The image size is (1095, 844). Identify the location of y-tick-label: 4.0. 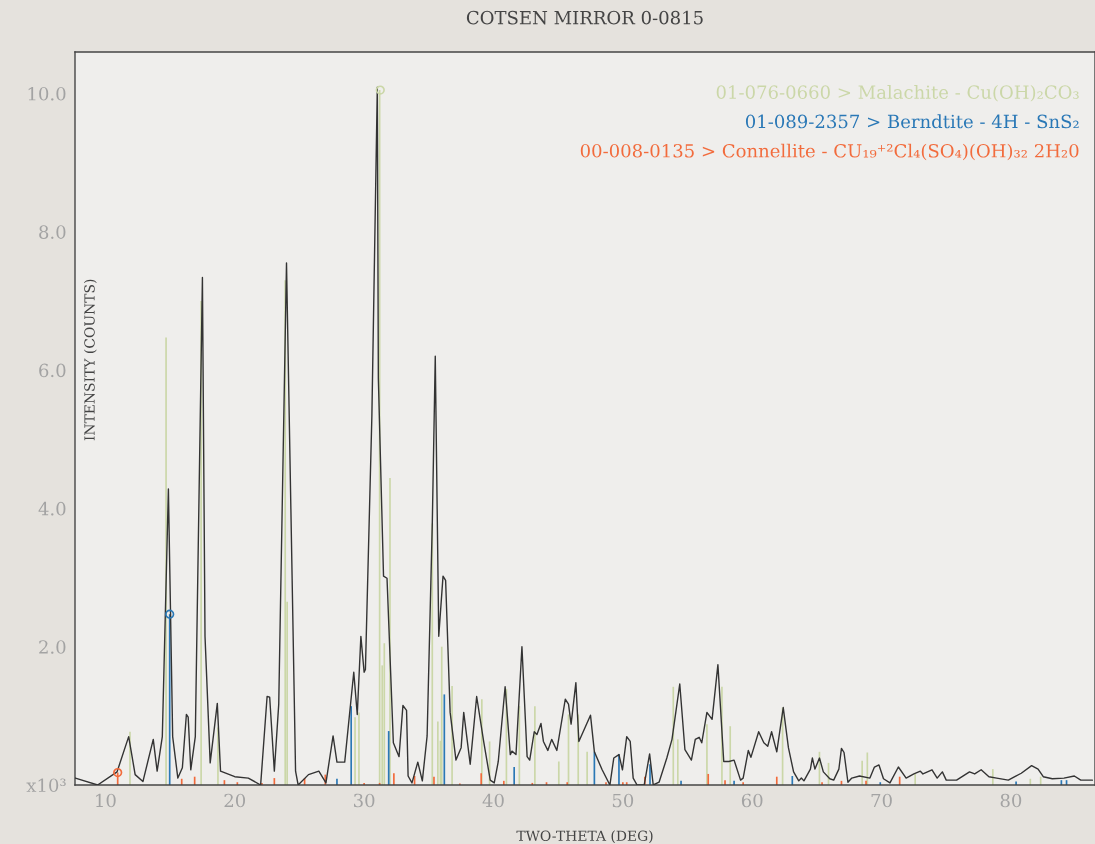
(52, 508).